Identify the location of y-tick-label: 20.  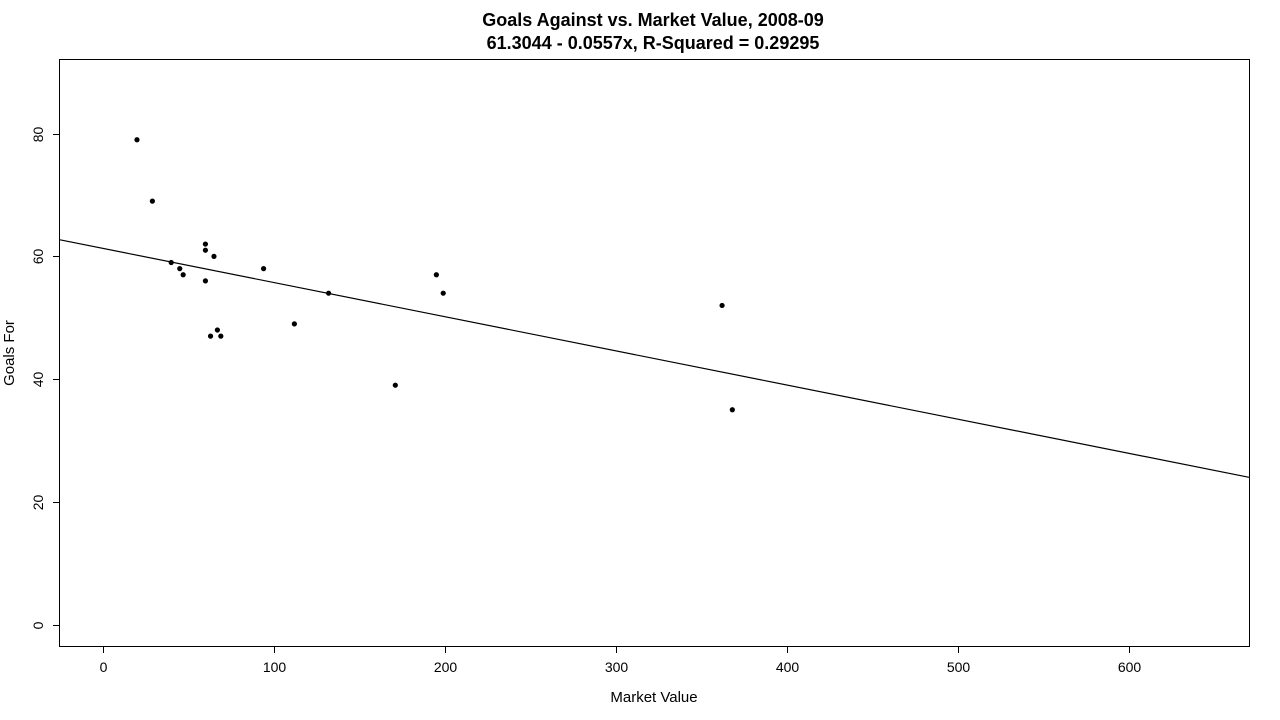
(38, 503).